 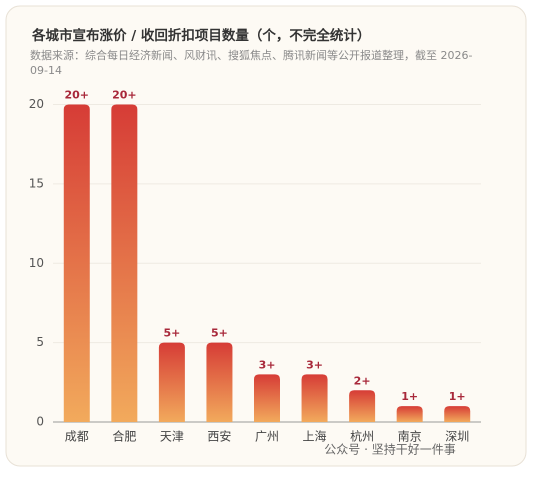 What do you see at coordinates (40, 342) in the screenshot?
I see `y-tick-label: 5` at bounding box center [40, 342].